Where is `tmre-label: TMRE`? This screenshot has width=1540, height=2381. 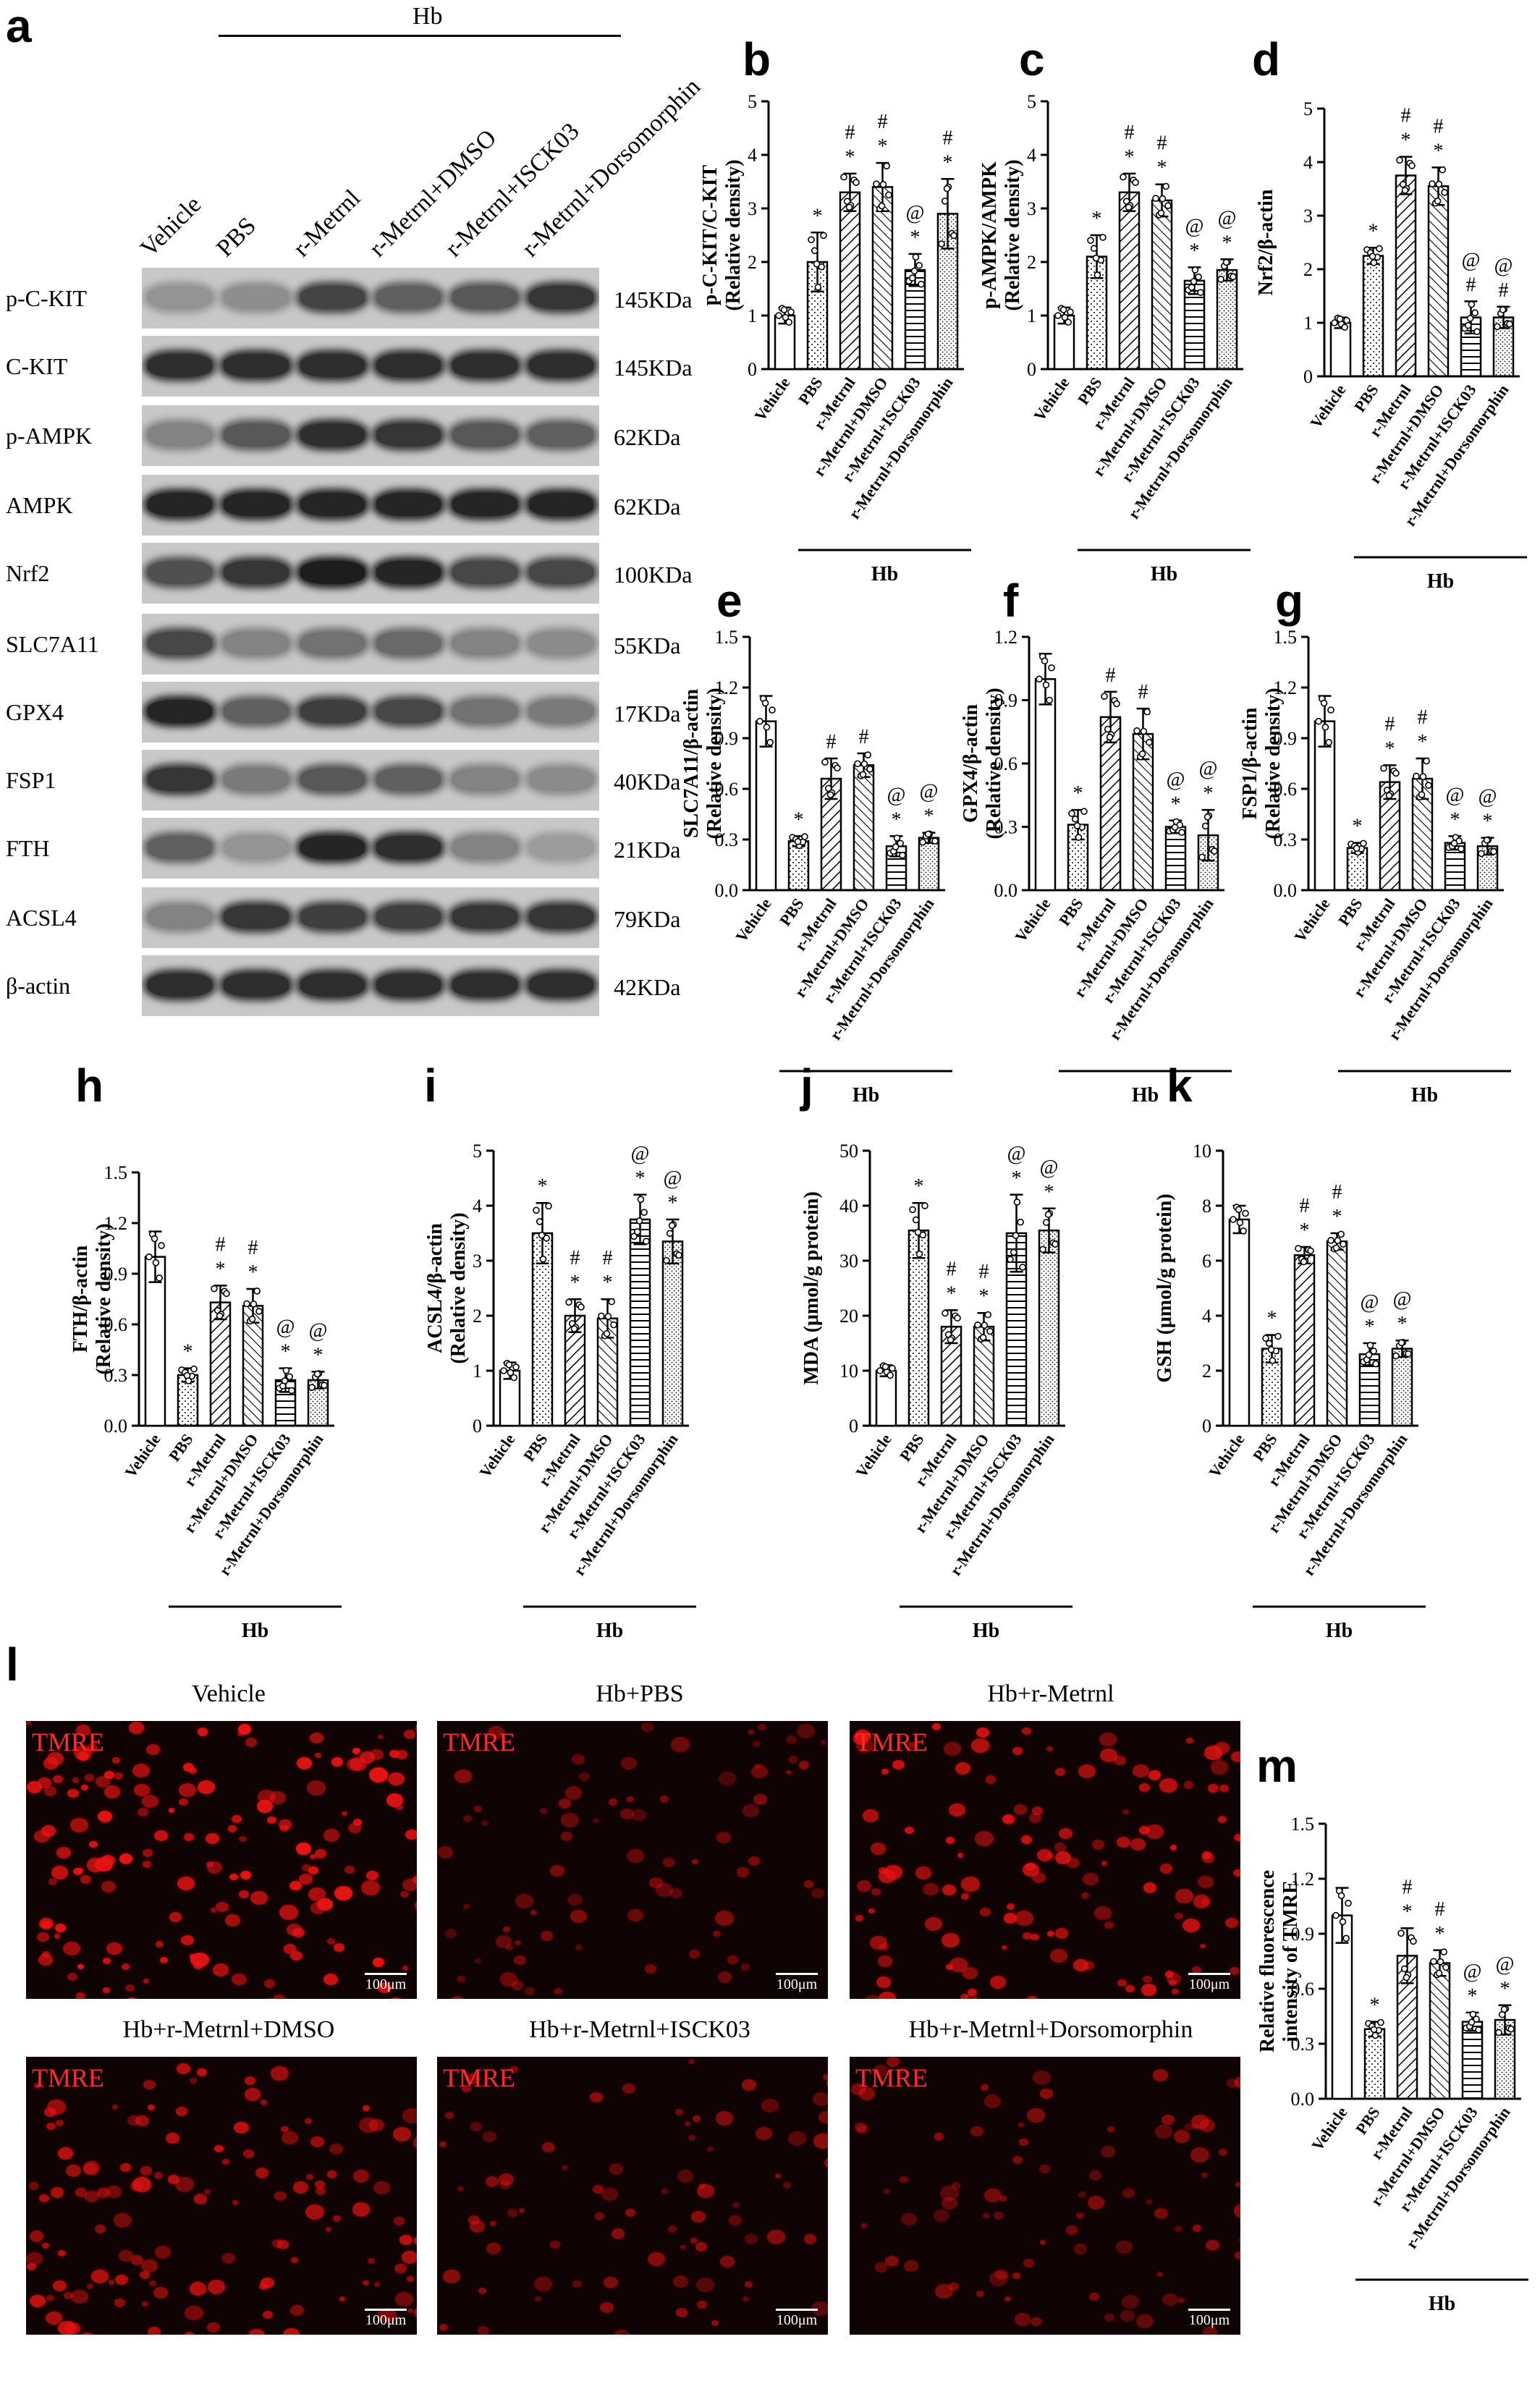 tmre-label: TMRE is located at coordinates (480, 2077).